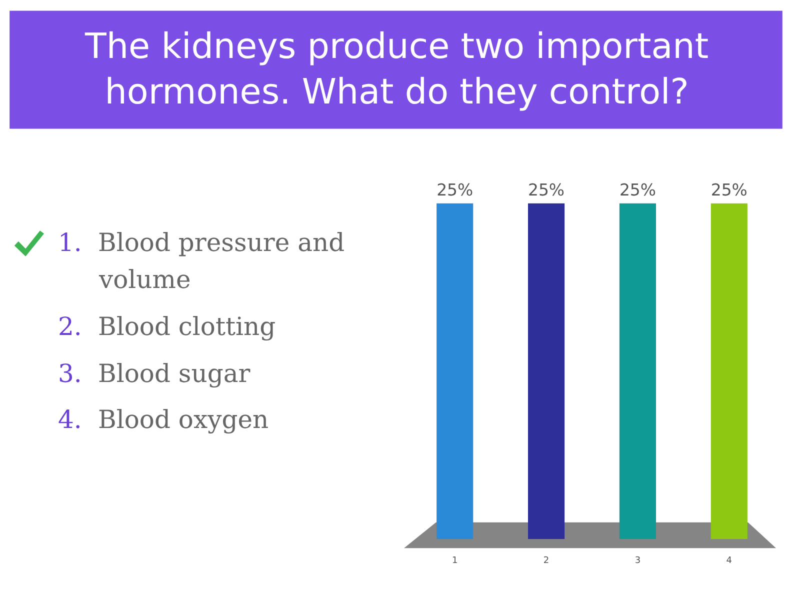 This screenshot has height=599, width=800. Describe the element at coordinates (163, 419) in the screenshot. I see `text: 4. Blood oxygen` at that location.